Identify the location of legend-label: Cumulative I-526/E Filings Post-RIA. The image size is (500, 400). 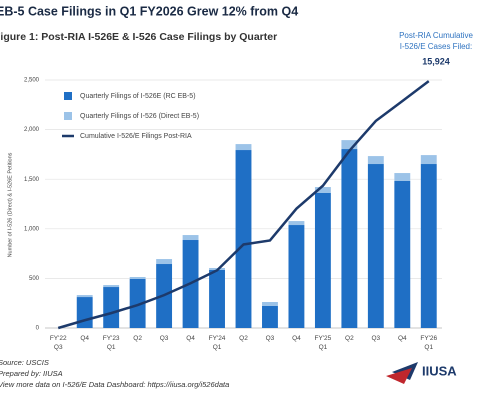
(136, 136).